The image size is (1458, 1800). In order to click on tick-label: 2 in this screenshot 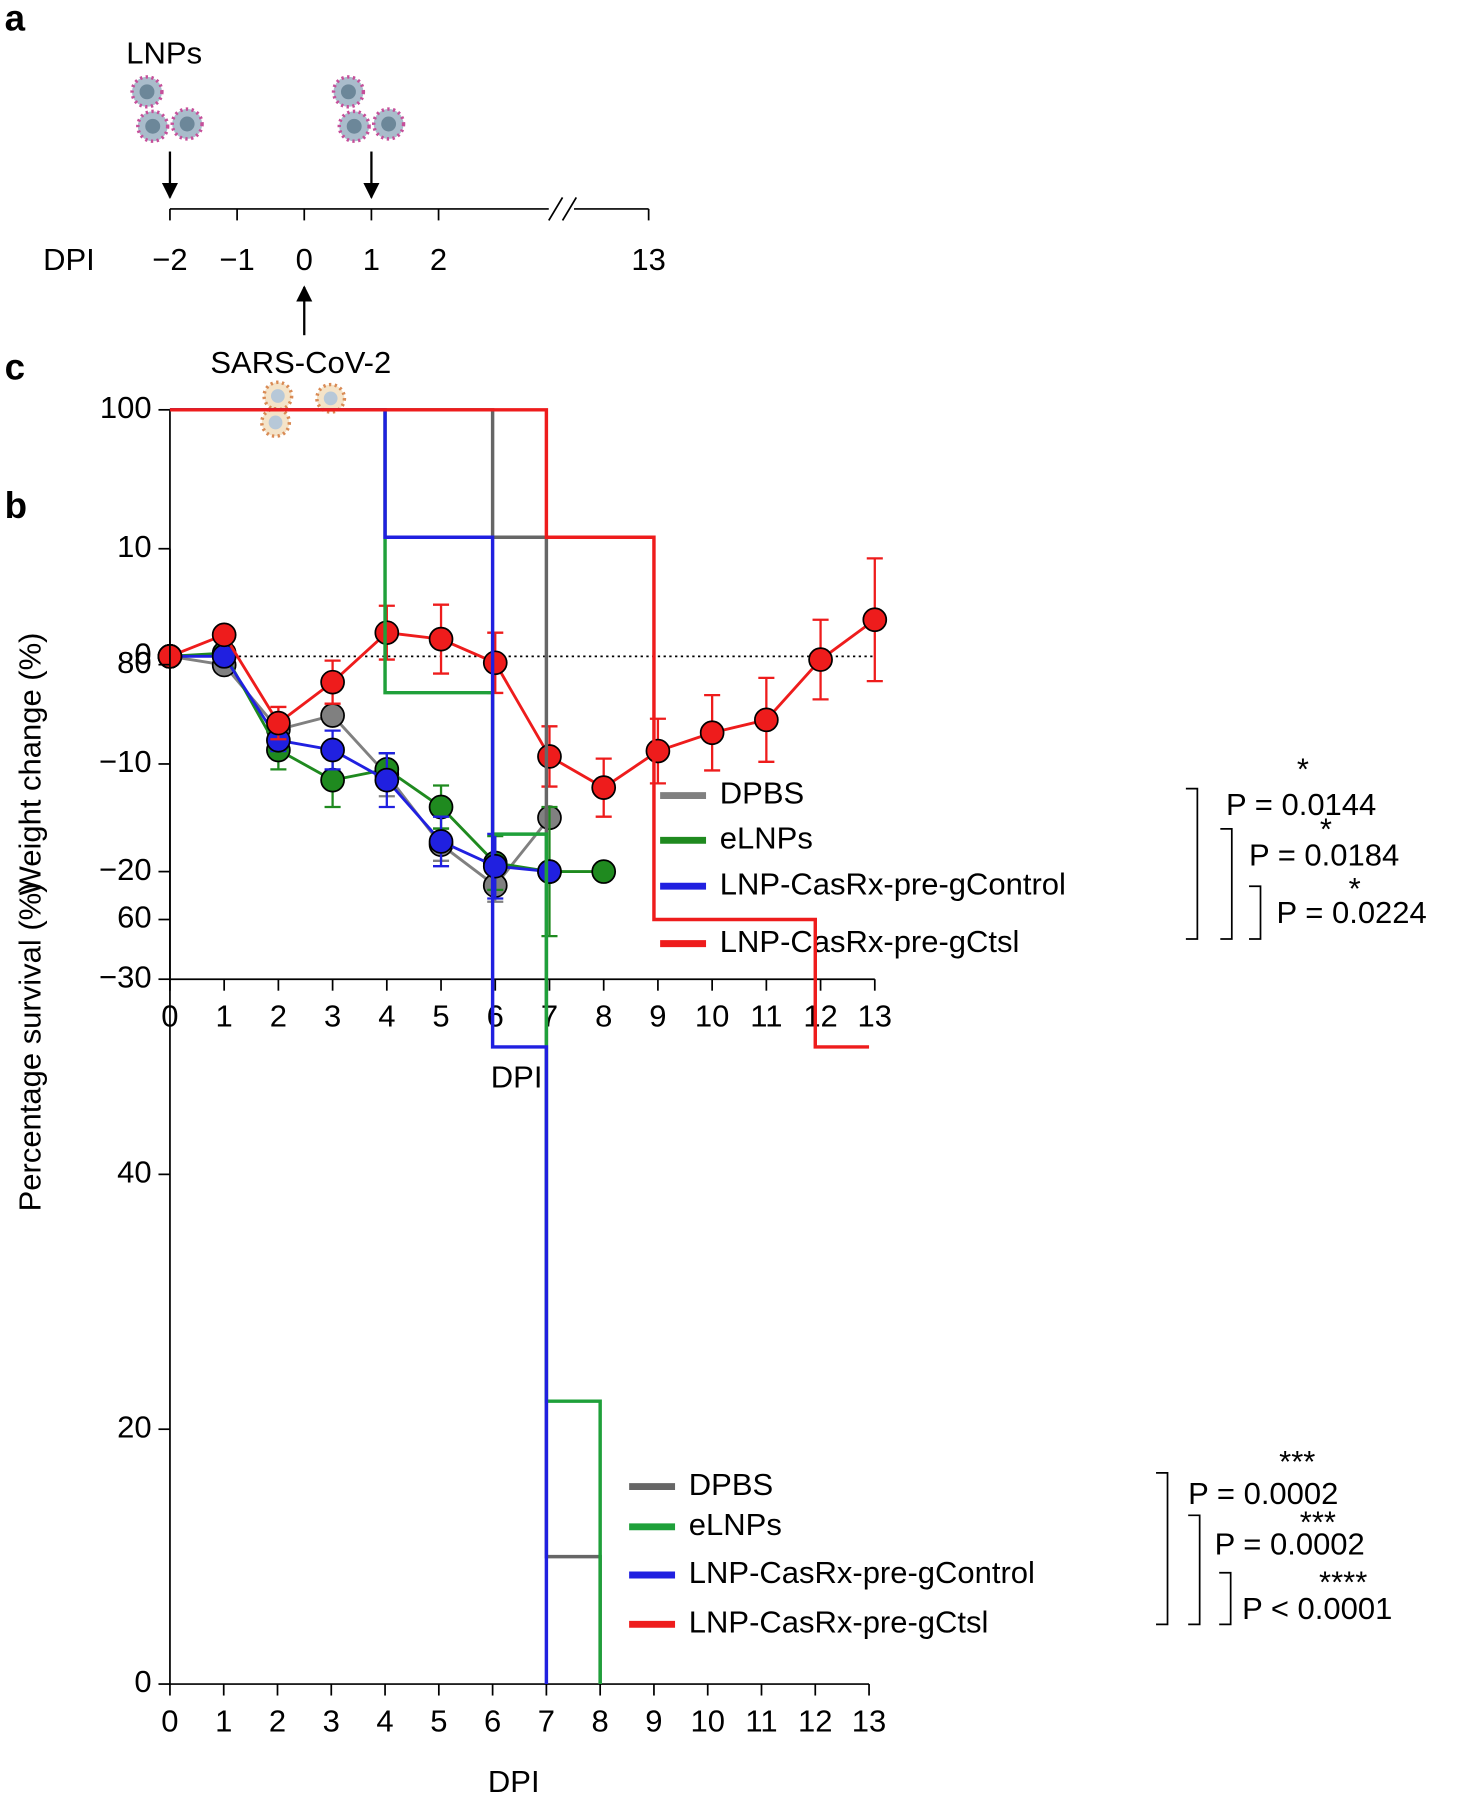, I will do `click(438, 259)`.